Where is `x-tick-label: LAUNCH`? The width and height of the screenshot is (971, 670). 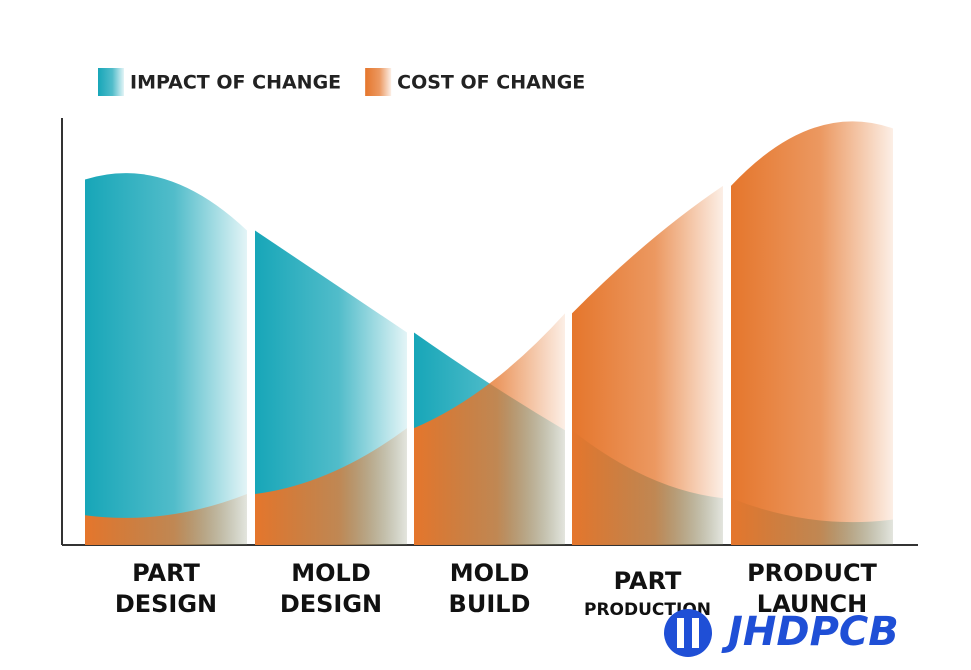
x-tick-label: LAUNCH is located at coordinates (812, 604).